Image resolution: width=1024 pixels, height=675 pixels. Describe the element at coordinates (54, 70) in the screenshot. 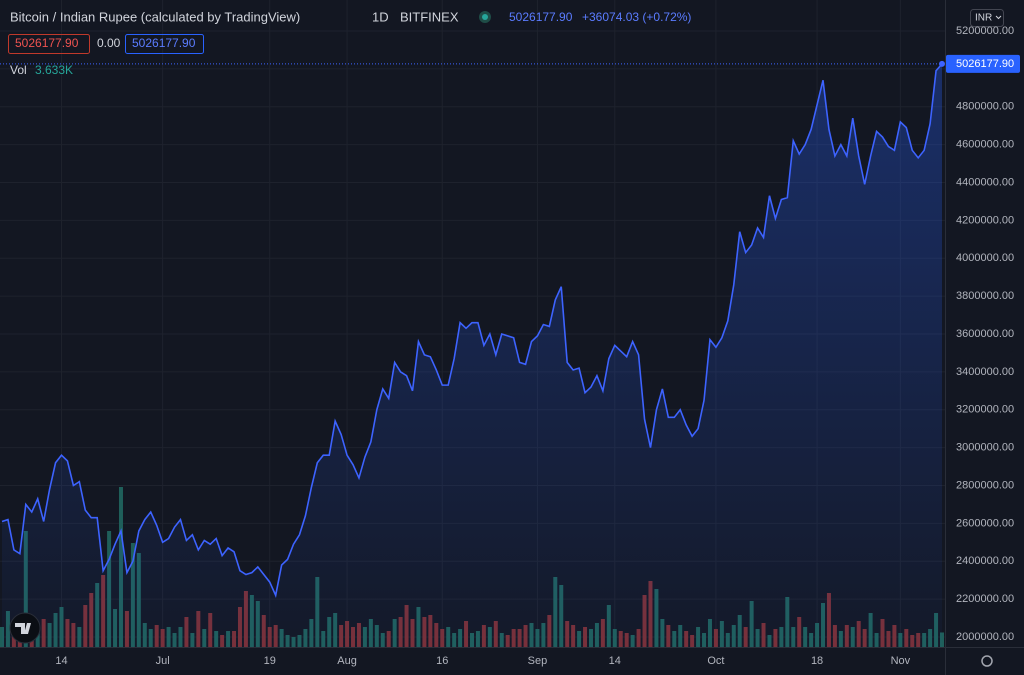

I see `volume-last: 3.633K` at that location.